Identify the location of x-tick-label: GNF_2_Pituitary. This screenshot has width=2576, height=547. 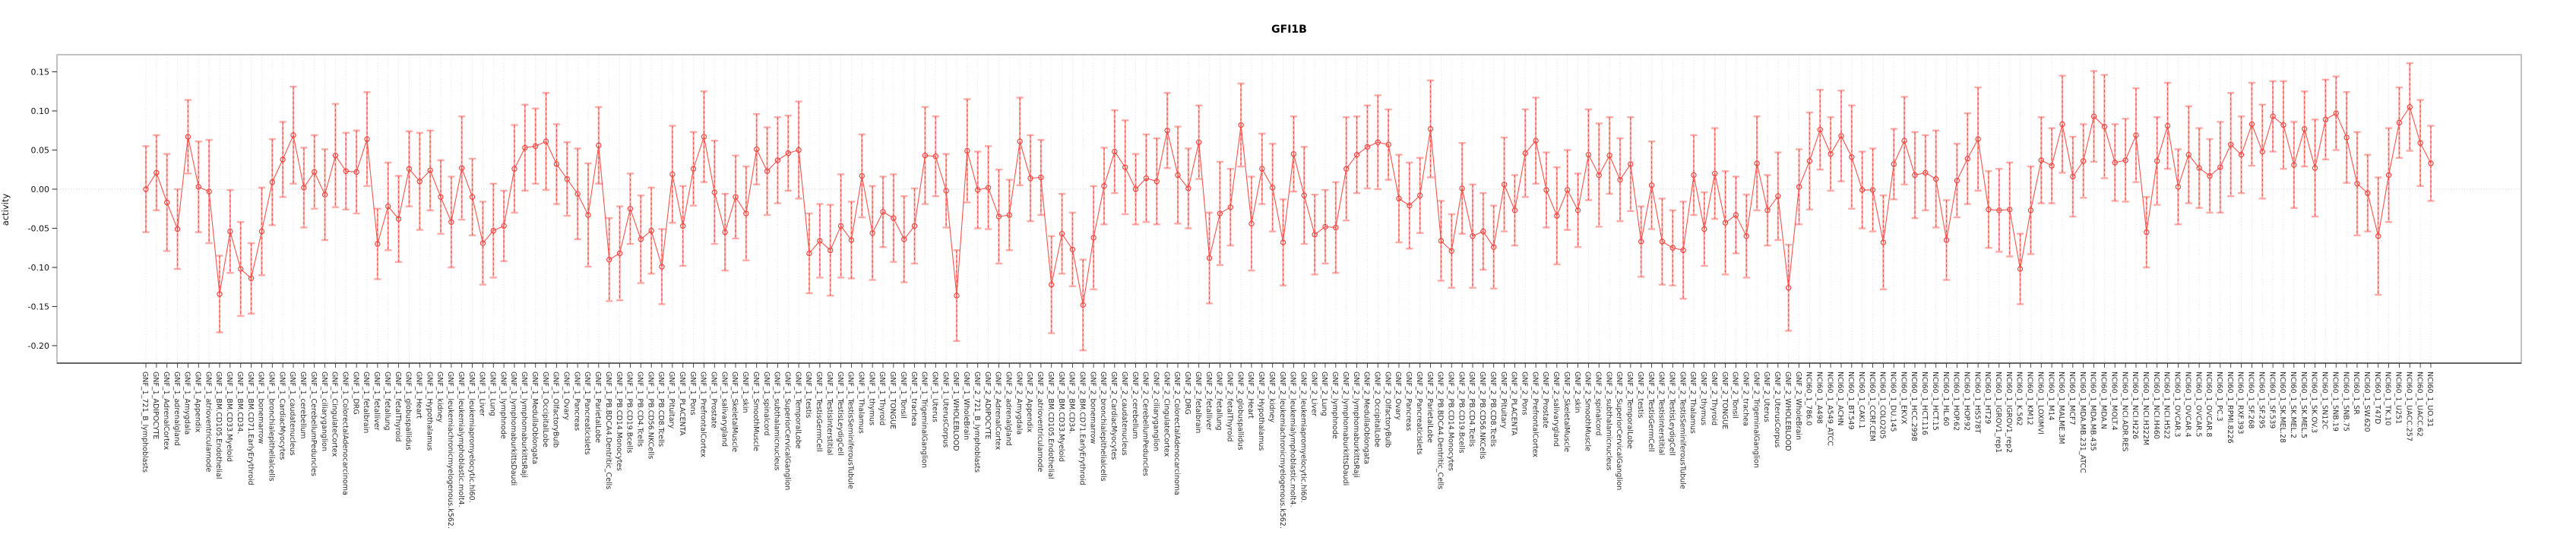
(1503, 400).